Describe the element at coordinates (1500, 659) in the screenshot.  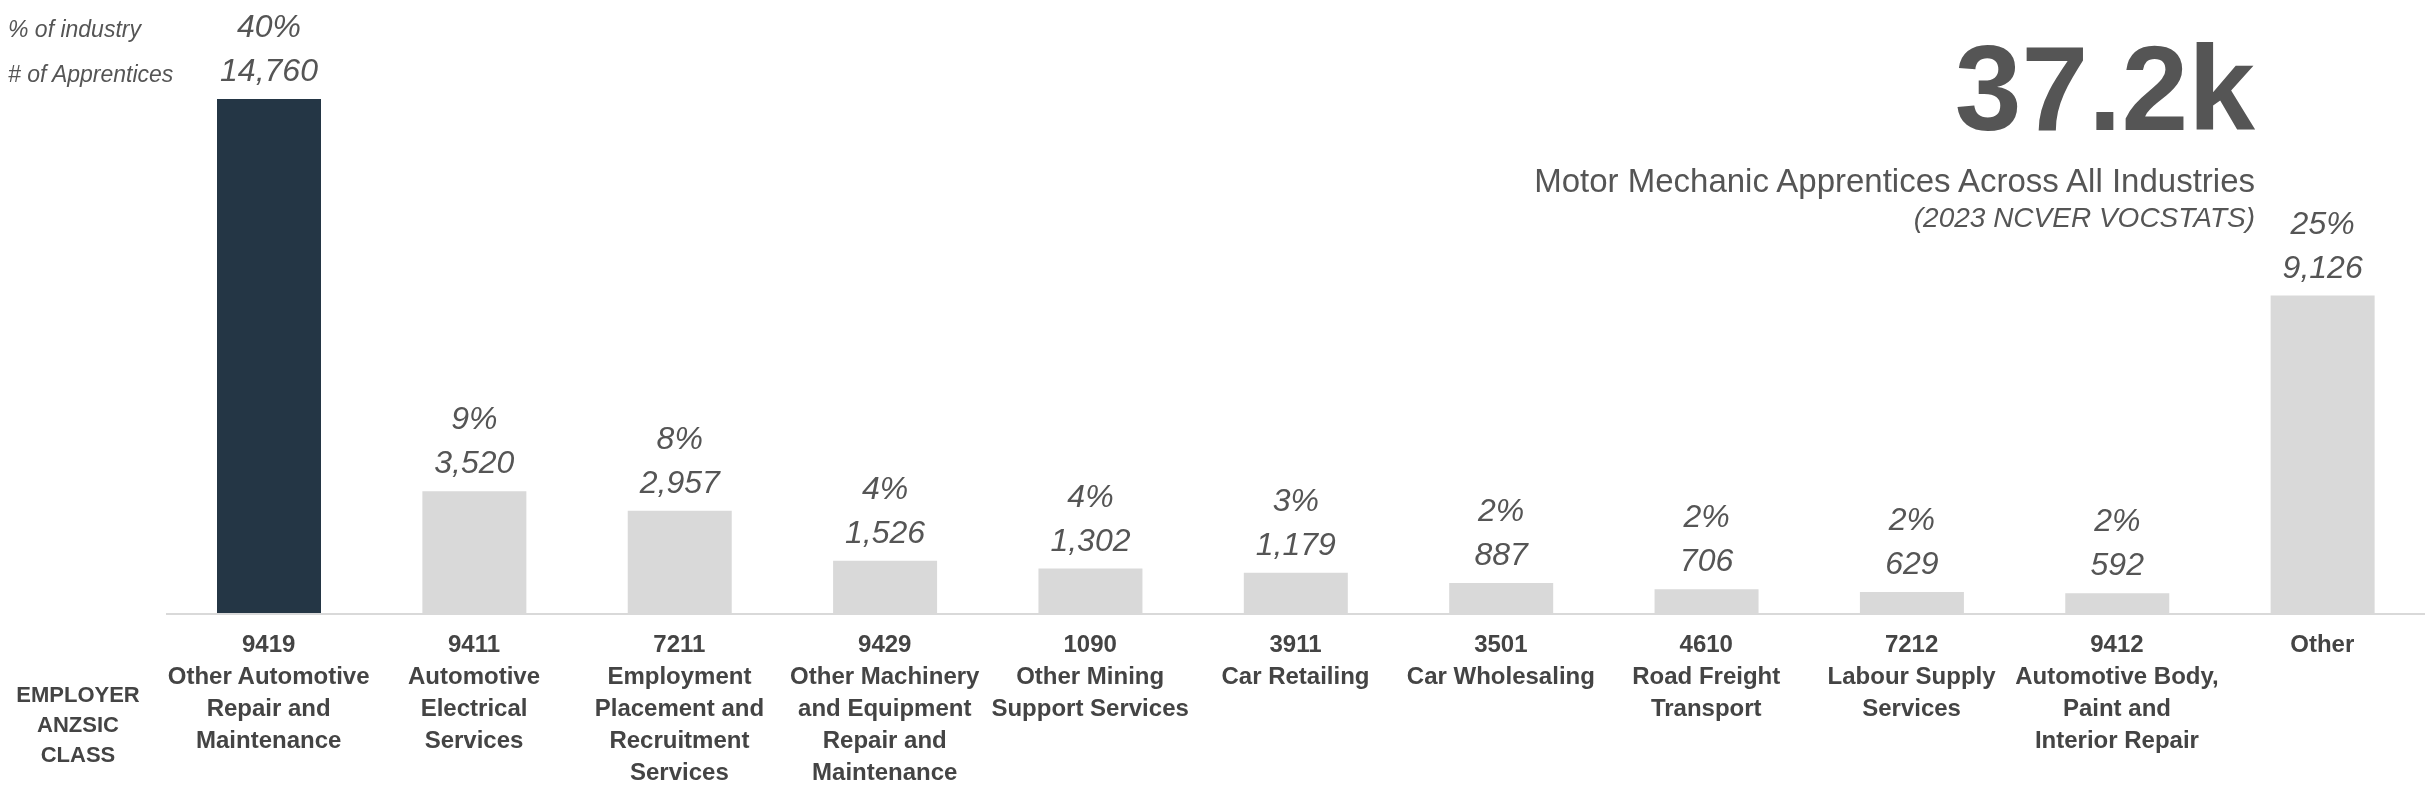
I see `x-tick-label: 3501 Car Wholesaling` at that location.